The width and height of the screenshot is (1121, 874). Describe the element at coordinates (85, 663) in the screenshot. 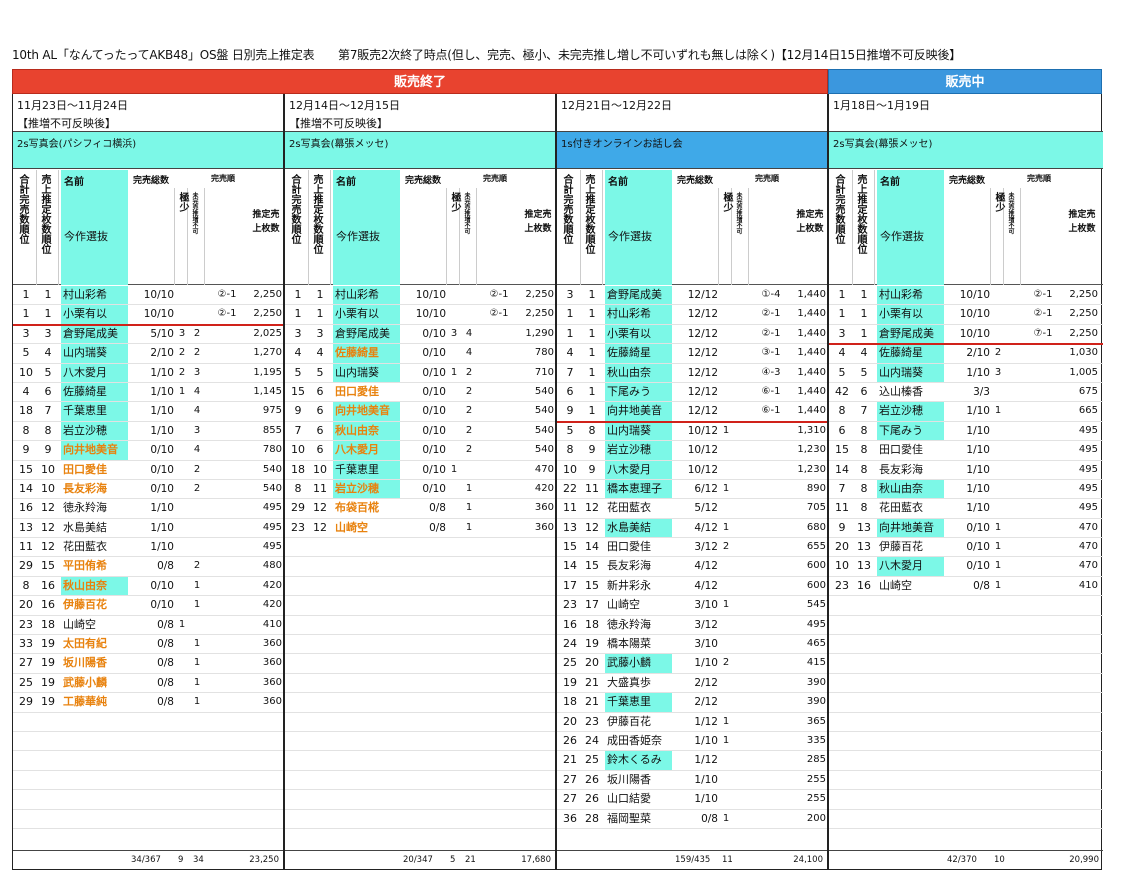

I see `member-name: 坂川陽香` at that location.